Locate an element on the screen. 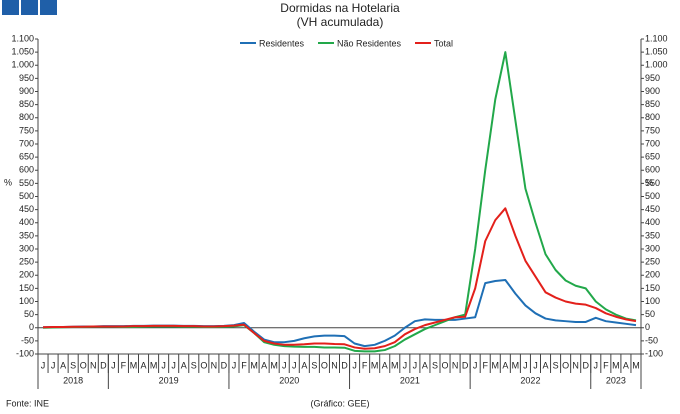  y-tick-label: 1.100 is located at coordinates (22, 38).